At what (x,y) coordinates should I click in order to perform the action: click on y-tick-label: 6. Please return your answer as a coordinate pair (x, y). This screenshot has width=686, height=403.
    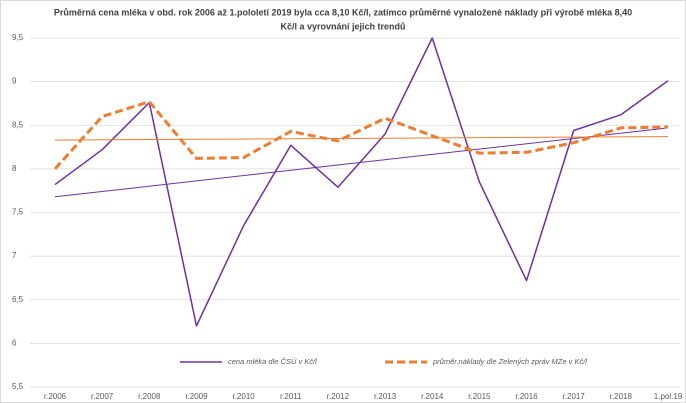
    Looking at the image, I should click on (14, 342).